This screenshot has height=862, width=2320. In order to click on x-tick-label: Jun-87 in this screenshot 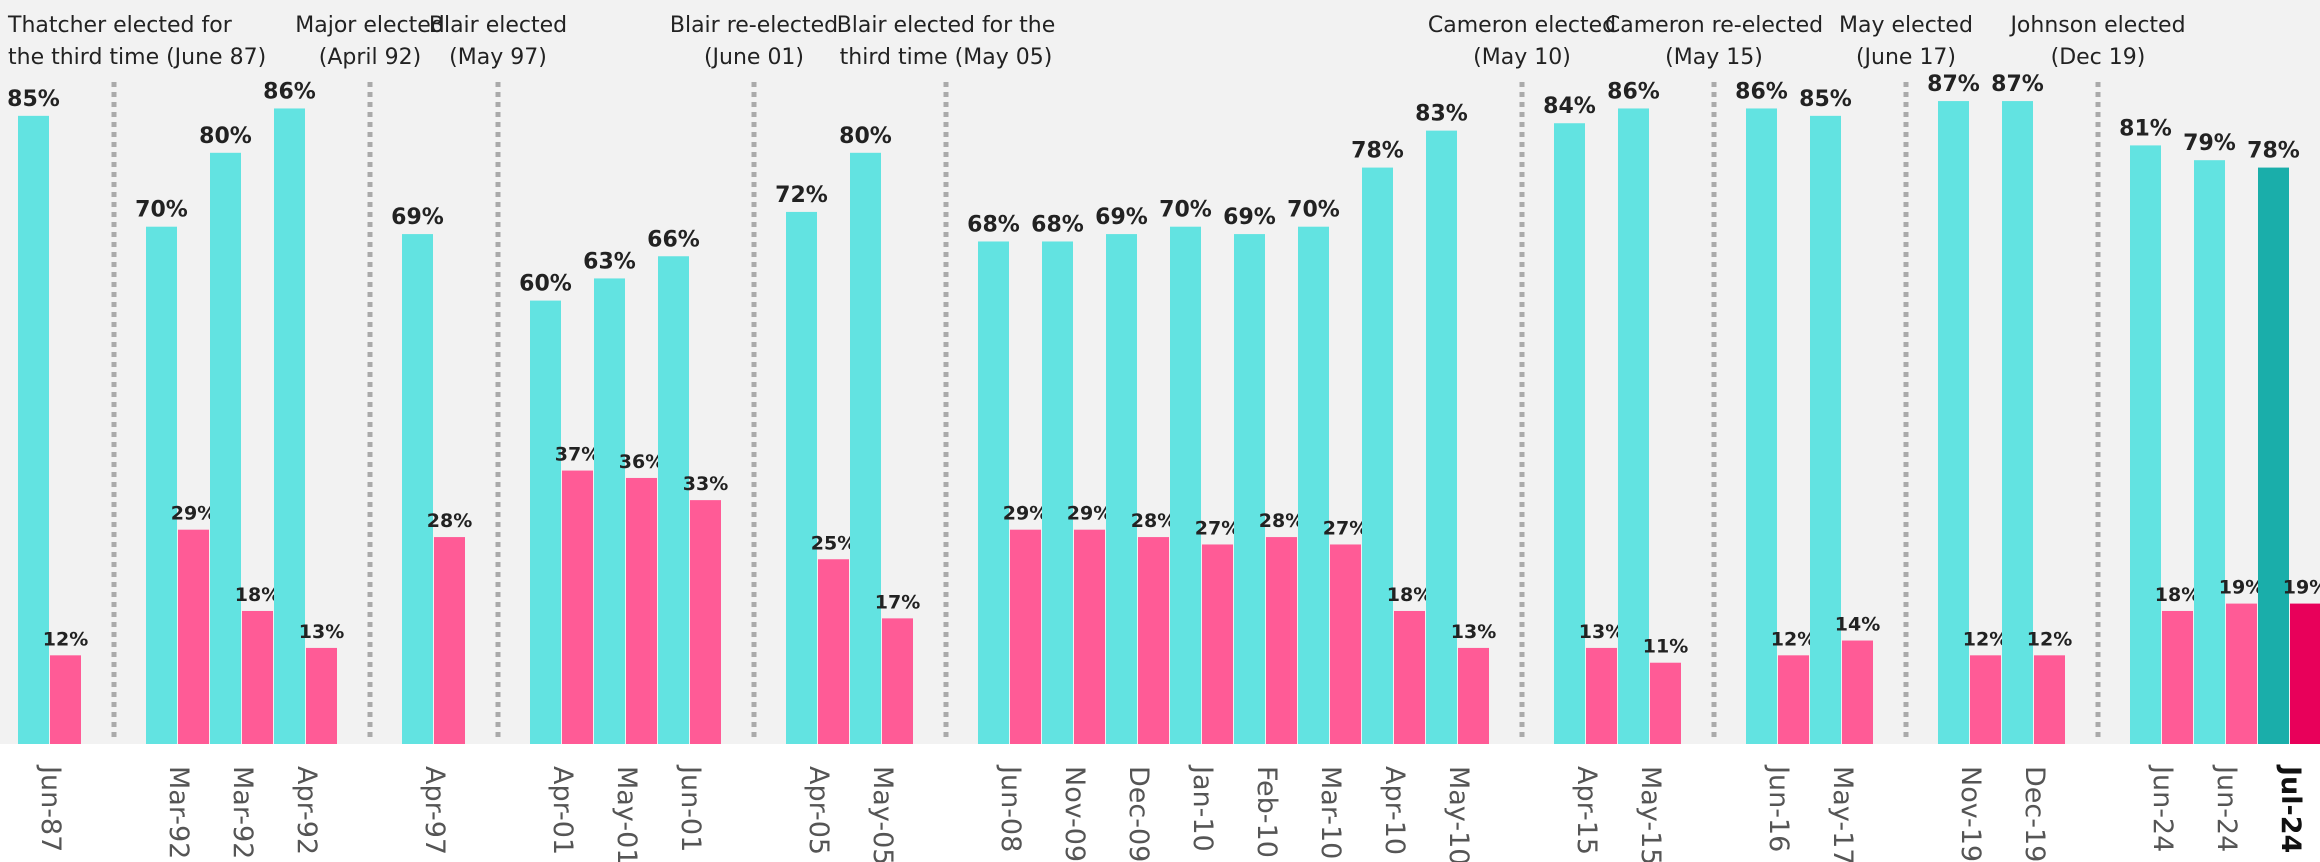, I will do `click(50, 808)`.